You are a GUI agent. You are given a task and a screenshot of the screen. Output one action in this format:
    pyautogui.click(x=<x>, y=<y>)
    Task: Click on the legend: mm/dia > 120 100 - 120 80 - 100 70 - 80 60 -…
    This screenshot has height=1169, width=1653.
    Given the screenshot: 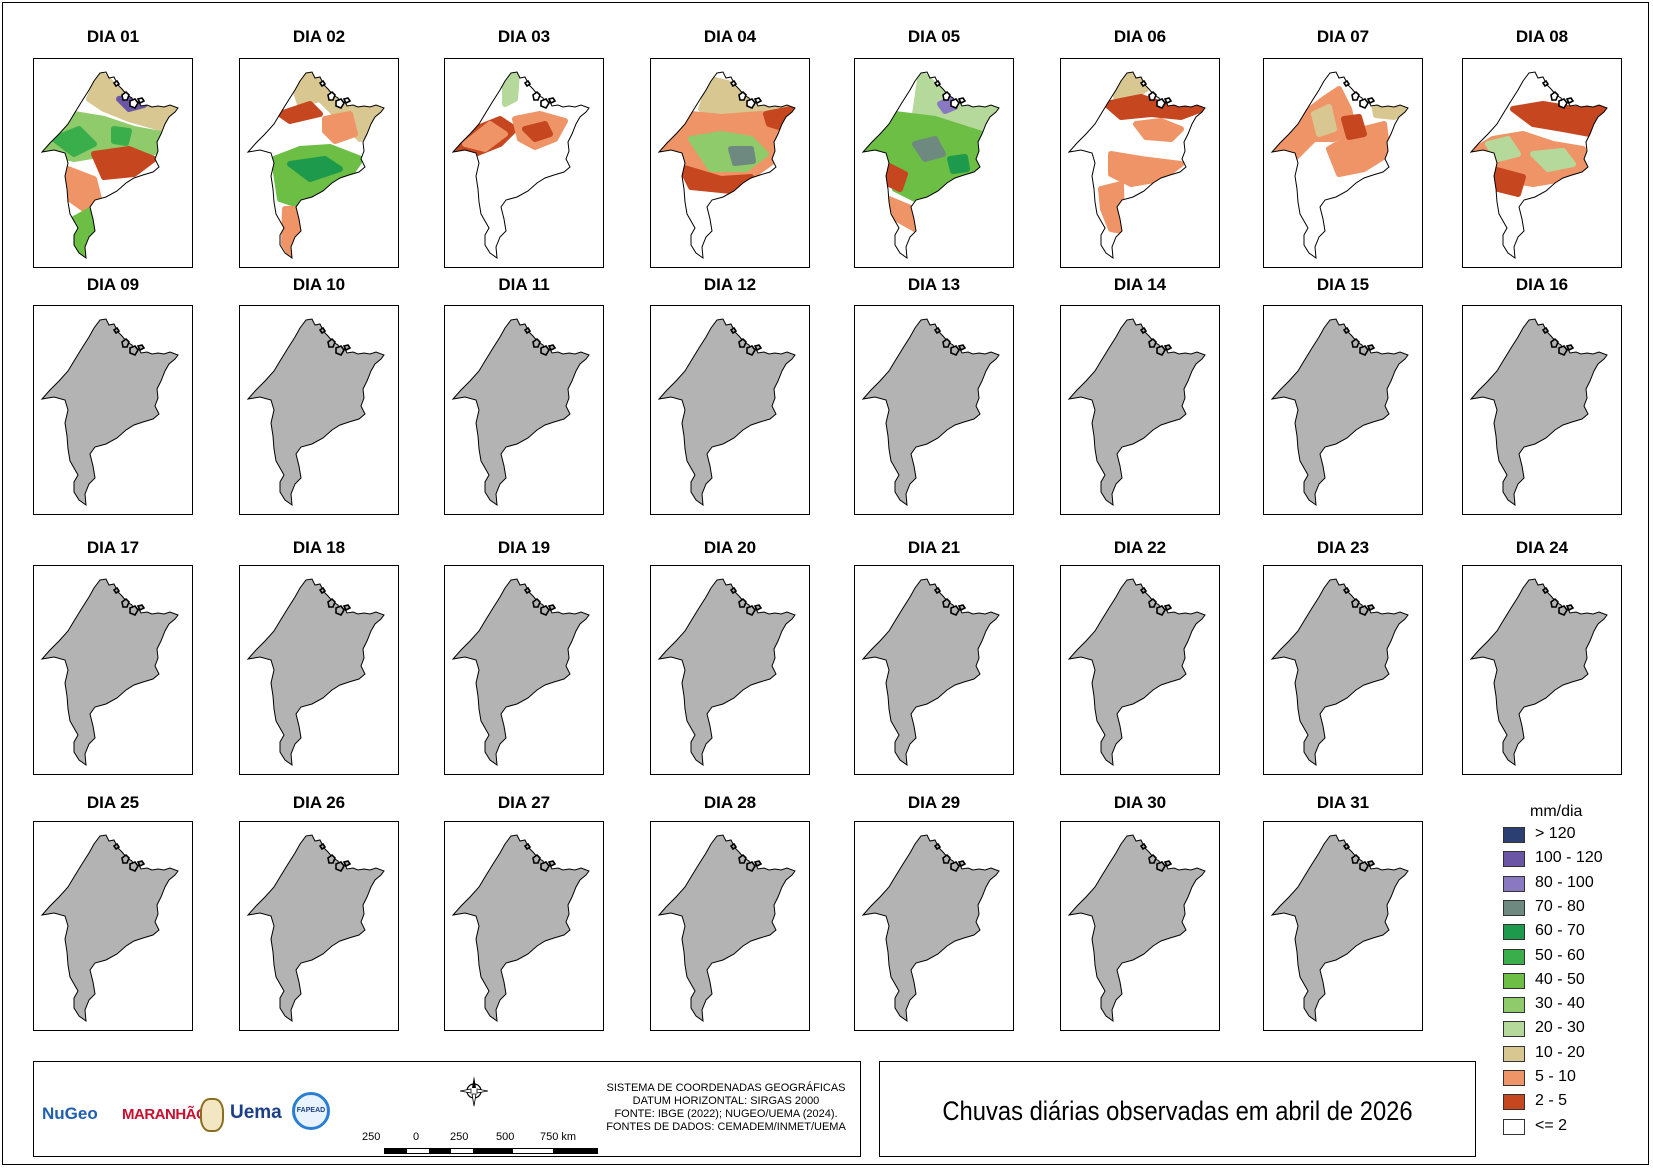 What is the action you would take?
    pyautogui.click(x=1573, y=983)
    